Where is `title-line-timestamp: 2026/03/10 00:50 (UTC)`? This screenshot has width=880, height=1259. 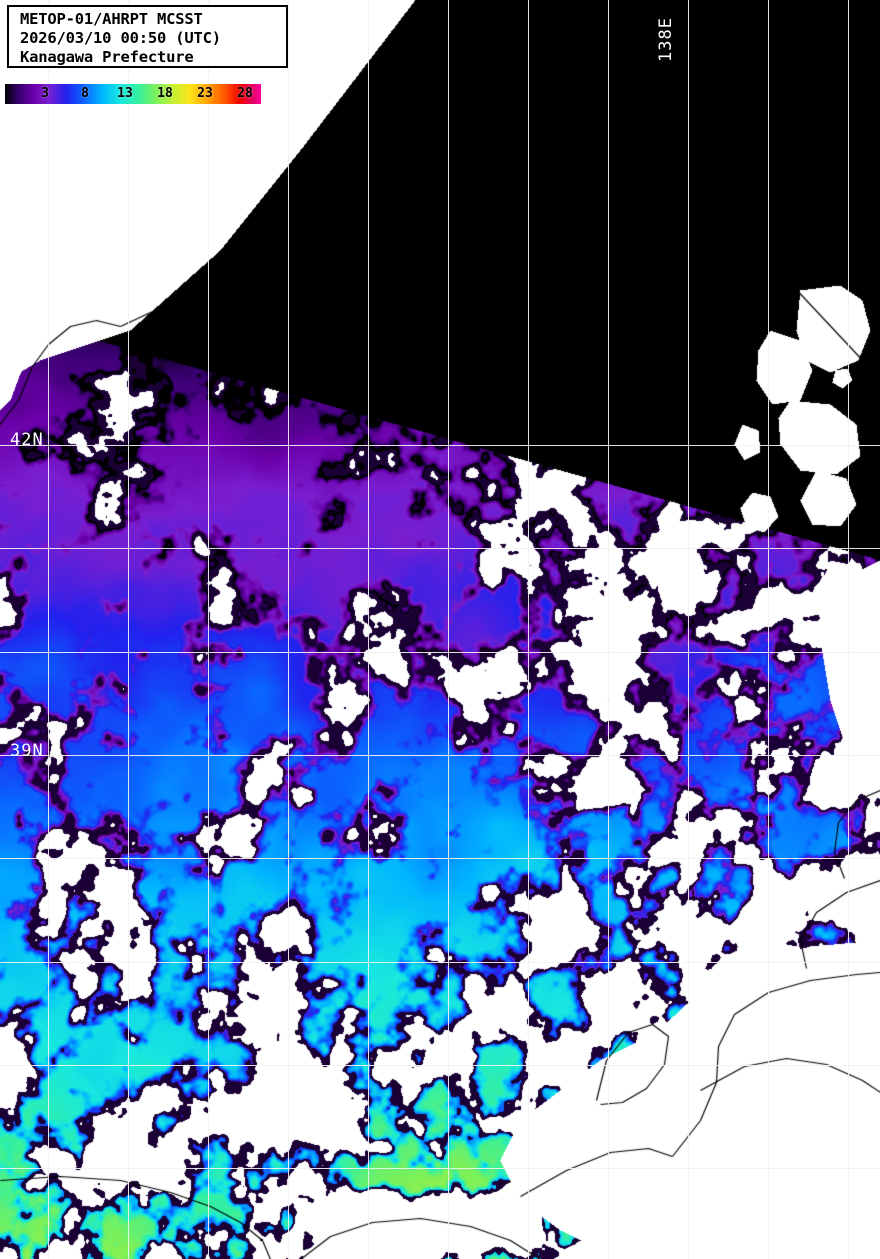
title-line-timestamp: 2026/03/10 00:50 (UTC) is located at coordinates (120, 38).